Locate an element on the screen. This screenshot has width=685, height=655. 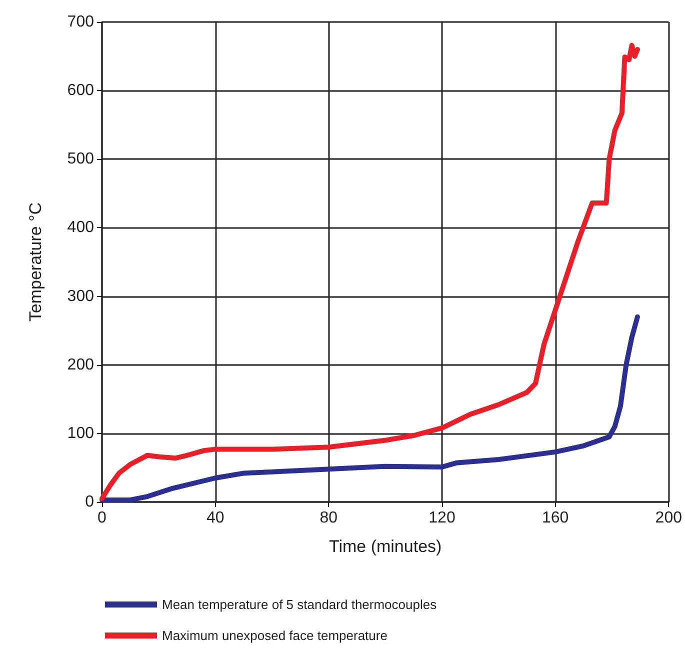
y-axis-title: Temperature °C is located at coordinates (35, 262).